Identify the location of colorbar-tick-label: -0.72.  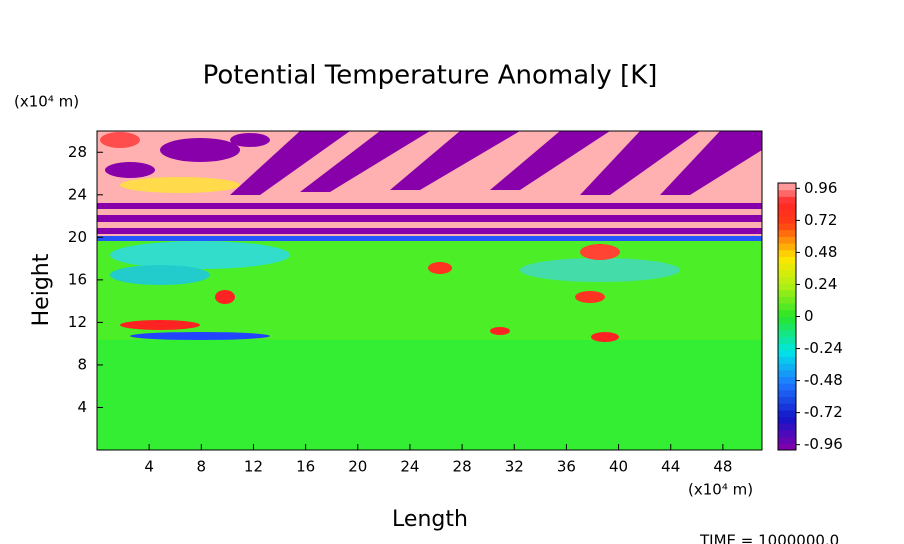
(823, 412).